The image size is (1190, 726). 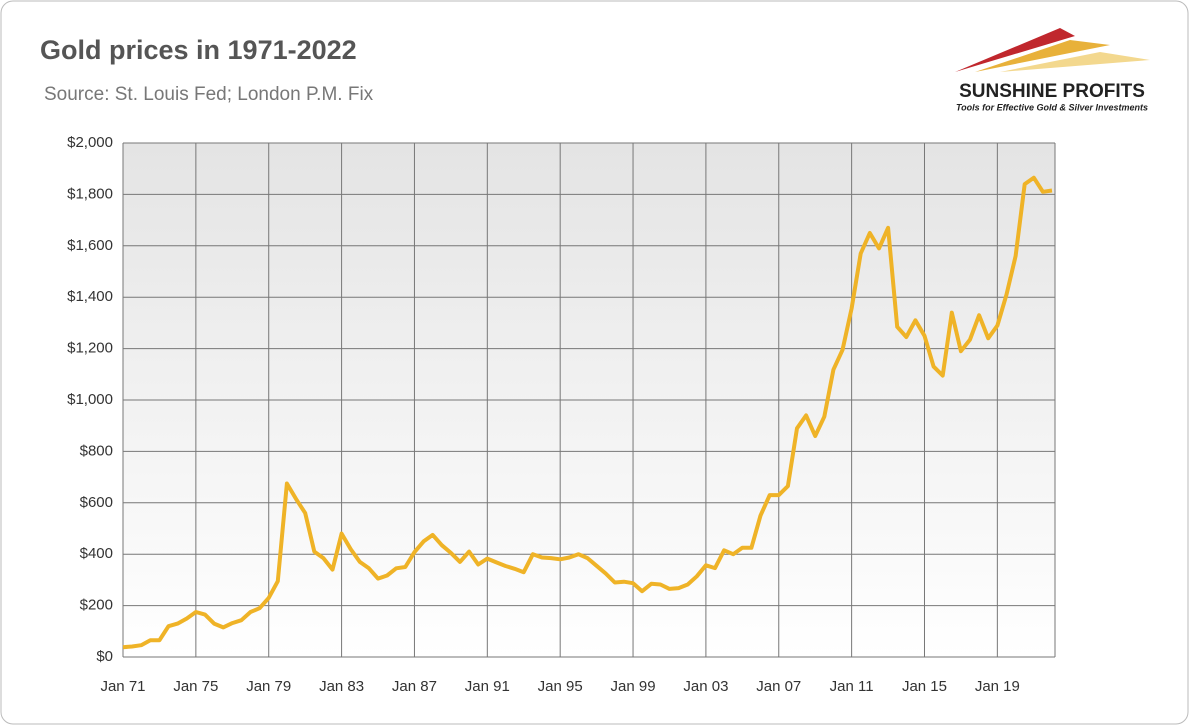 What do you see at coordinates (122, 686) in the screenshot?
I see `x-tick-label: Jan 71` at bounding box center [122, 686].